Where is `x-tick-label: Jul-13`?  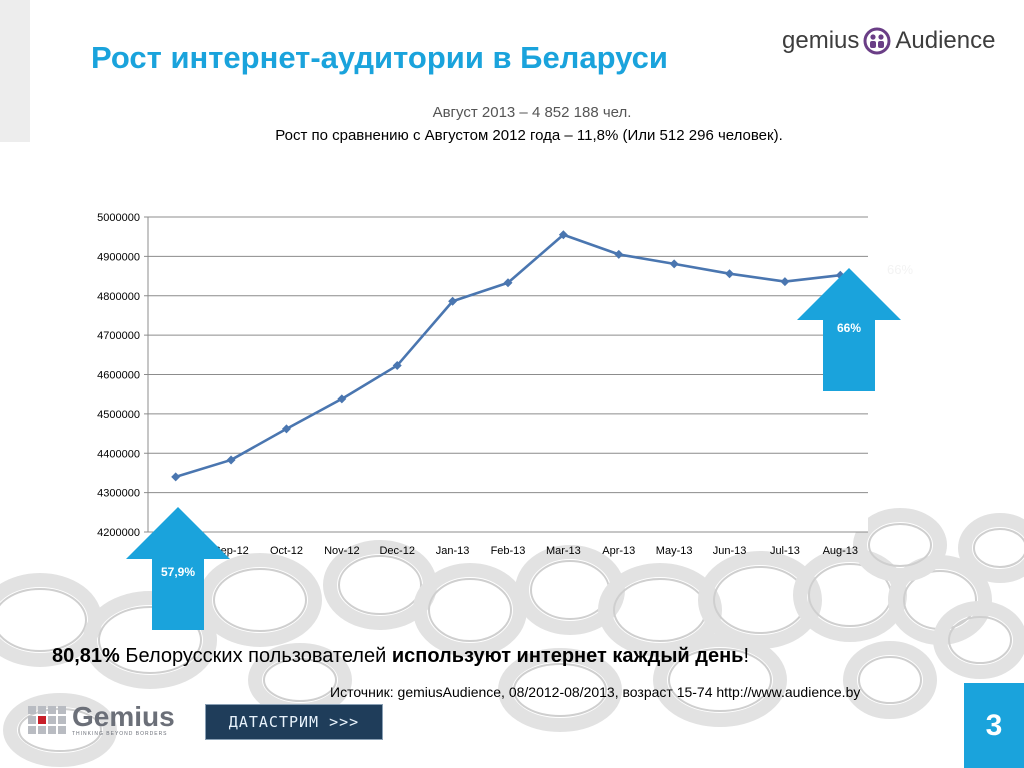
x-tick-label: Jul-13 is located at coordinates (785, 551).